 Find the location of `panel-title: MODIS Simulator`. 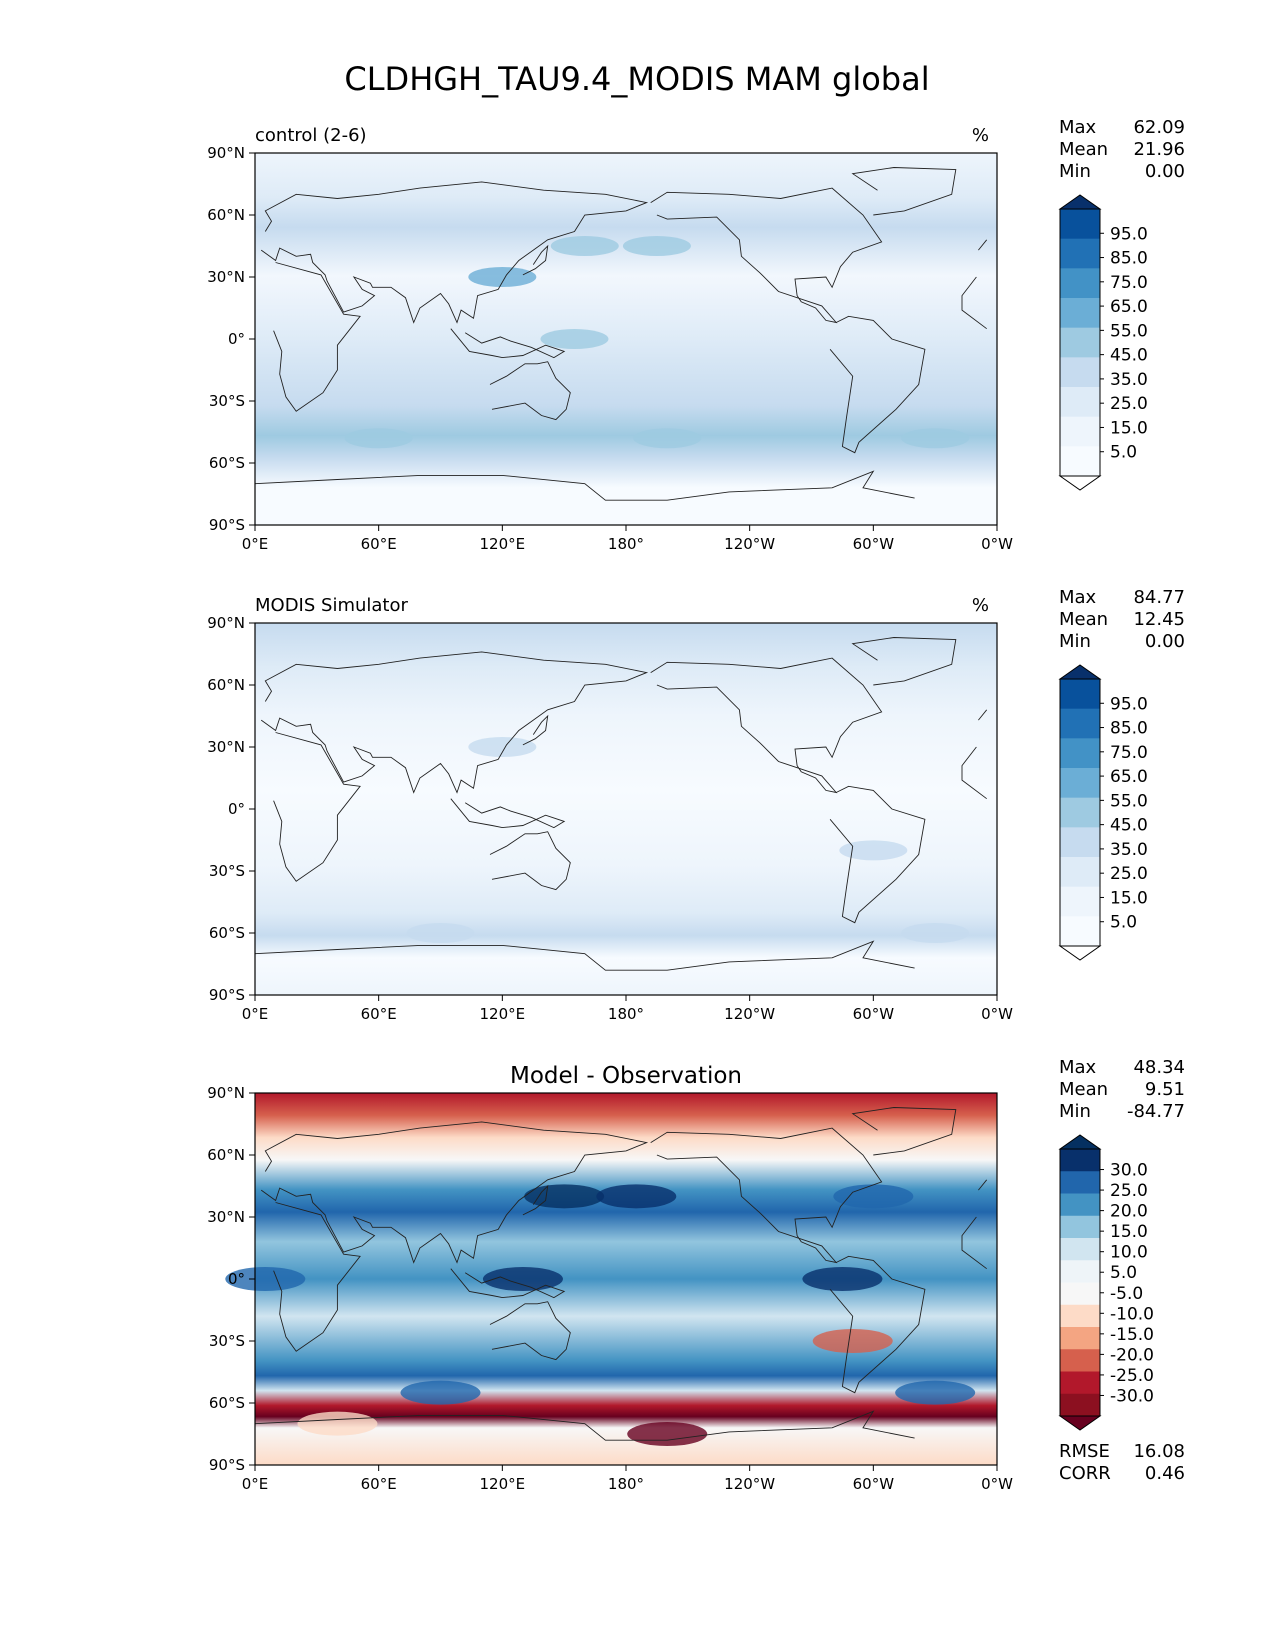

panel-title: MODIS Simulator is located at coordinates (331, 605).